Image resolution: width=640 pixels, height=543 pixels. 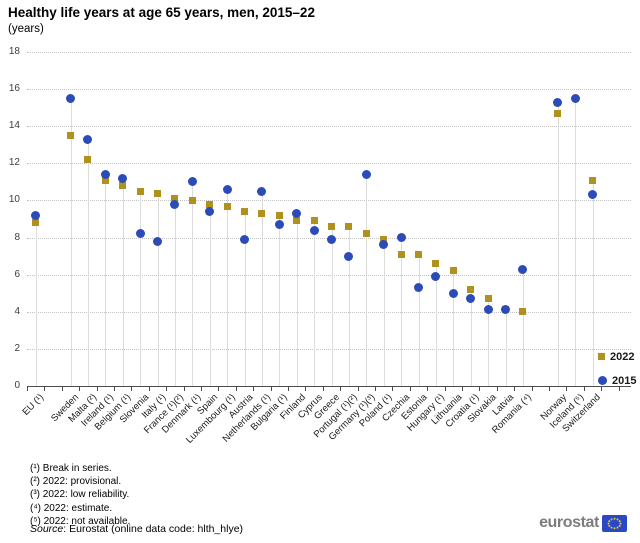 What do you see at coordinates (622, 356) in the screenshot?
I see `legend-label: 2022` at bounding box center [622, 356].